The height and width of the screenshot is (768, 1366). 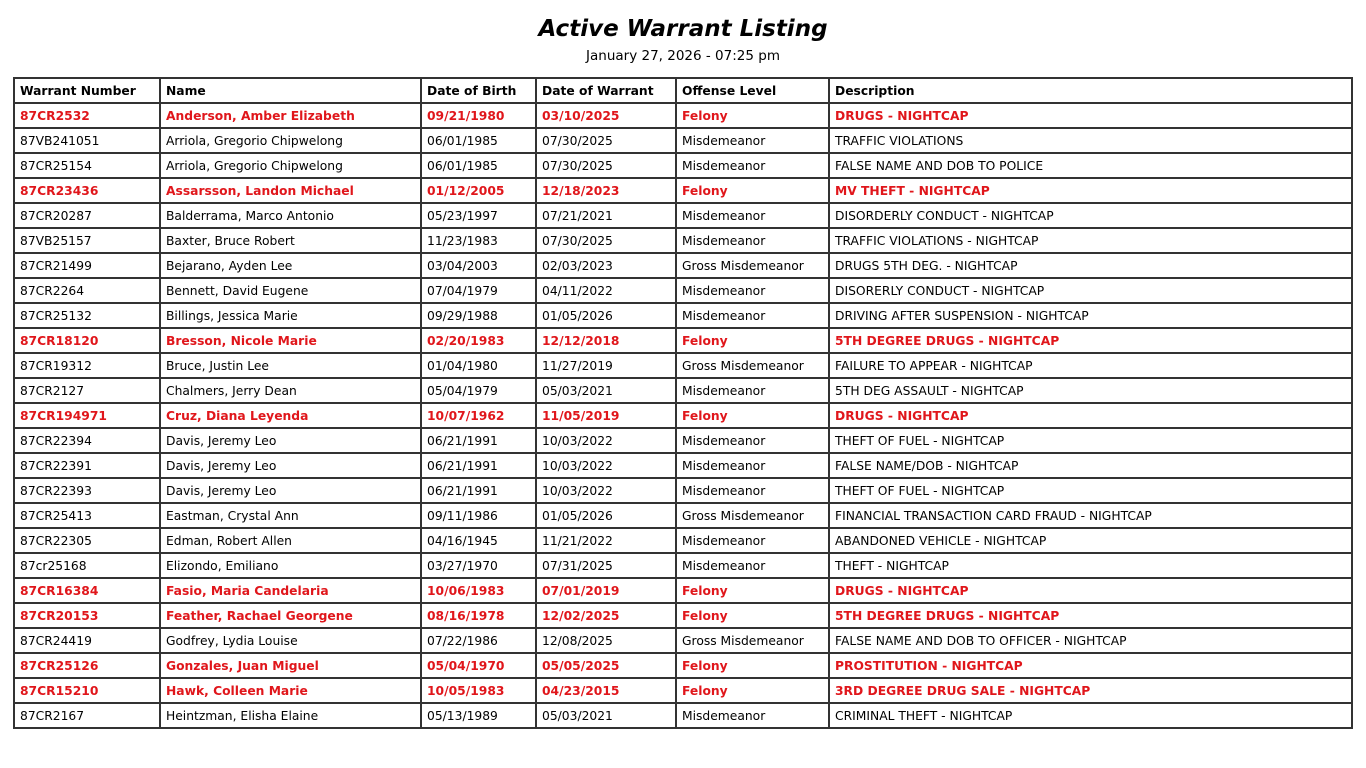 I want to click on description-cell: THEFT OF FUEL - NIGHTCAP, so click(x=1090, y=490).